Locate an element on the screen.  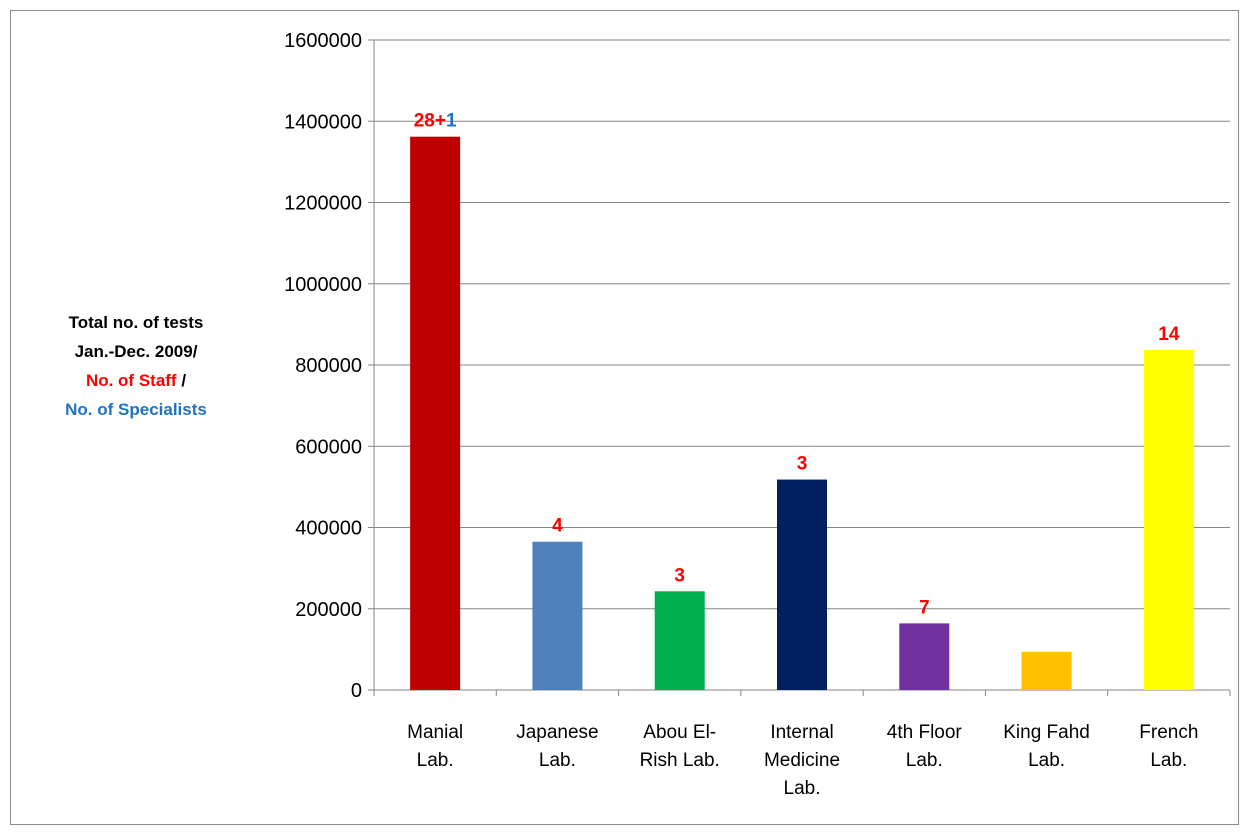
category-label-line: Internal is located at coordinates (801, 732).